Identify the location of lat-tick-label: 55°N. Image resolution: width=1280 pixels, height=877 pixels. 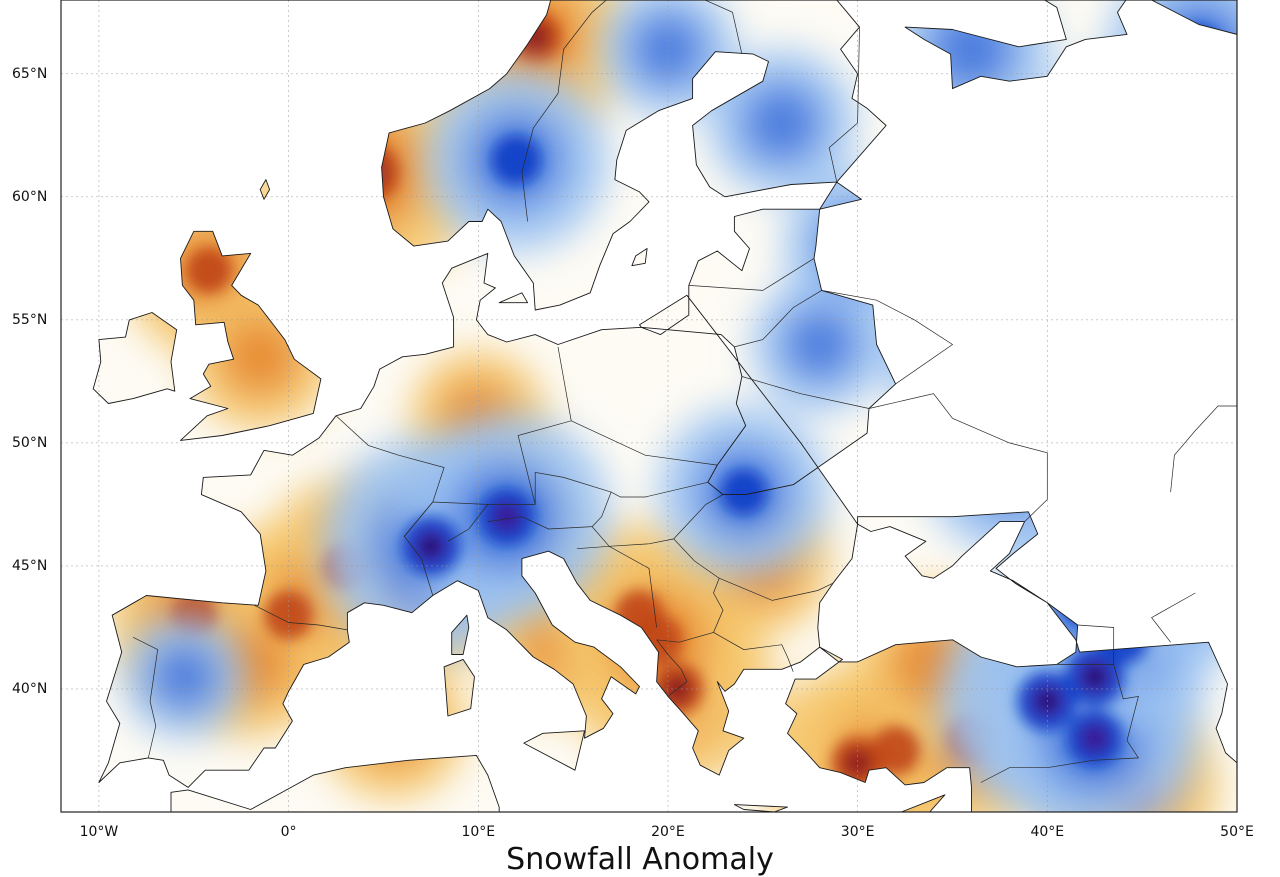
(30, 319).